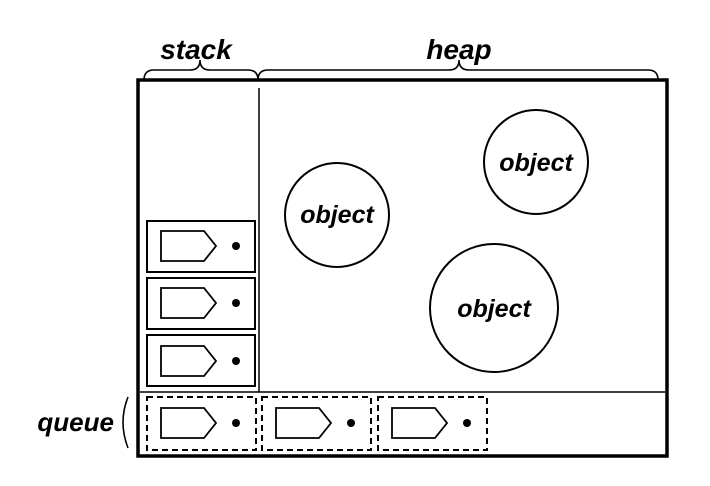 The image size is (710, 486). What do you see at coordinates (196, 49) in the screenshot?
I see `stack-label: stack` at bounding box center [196, 49].